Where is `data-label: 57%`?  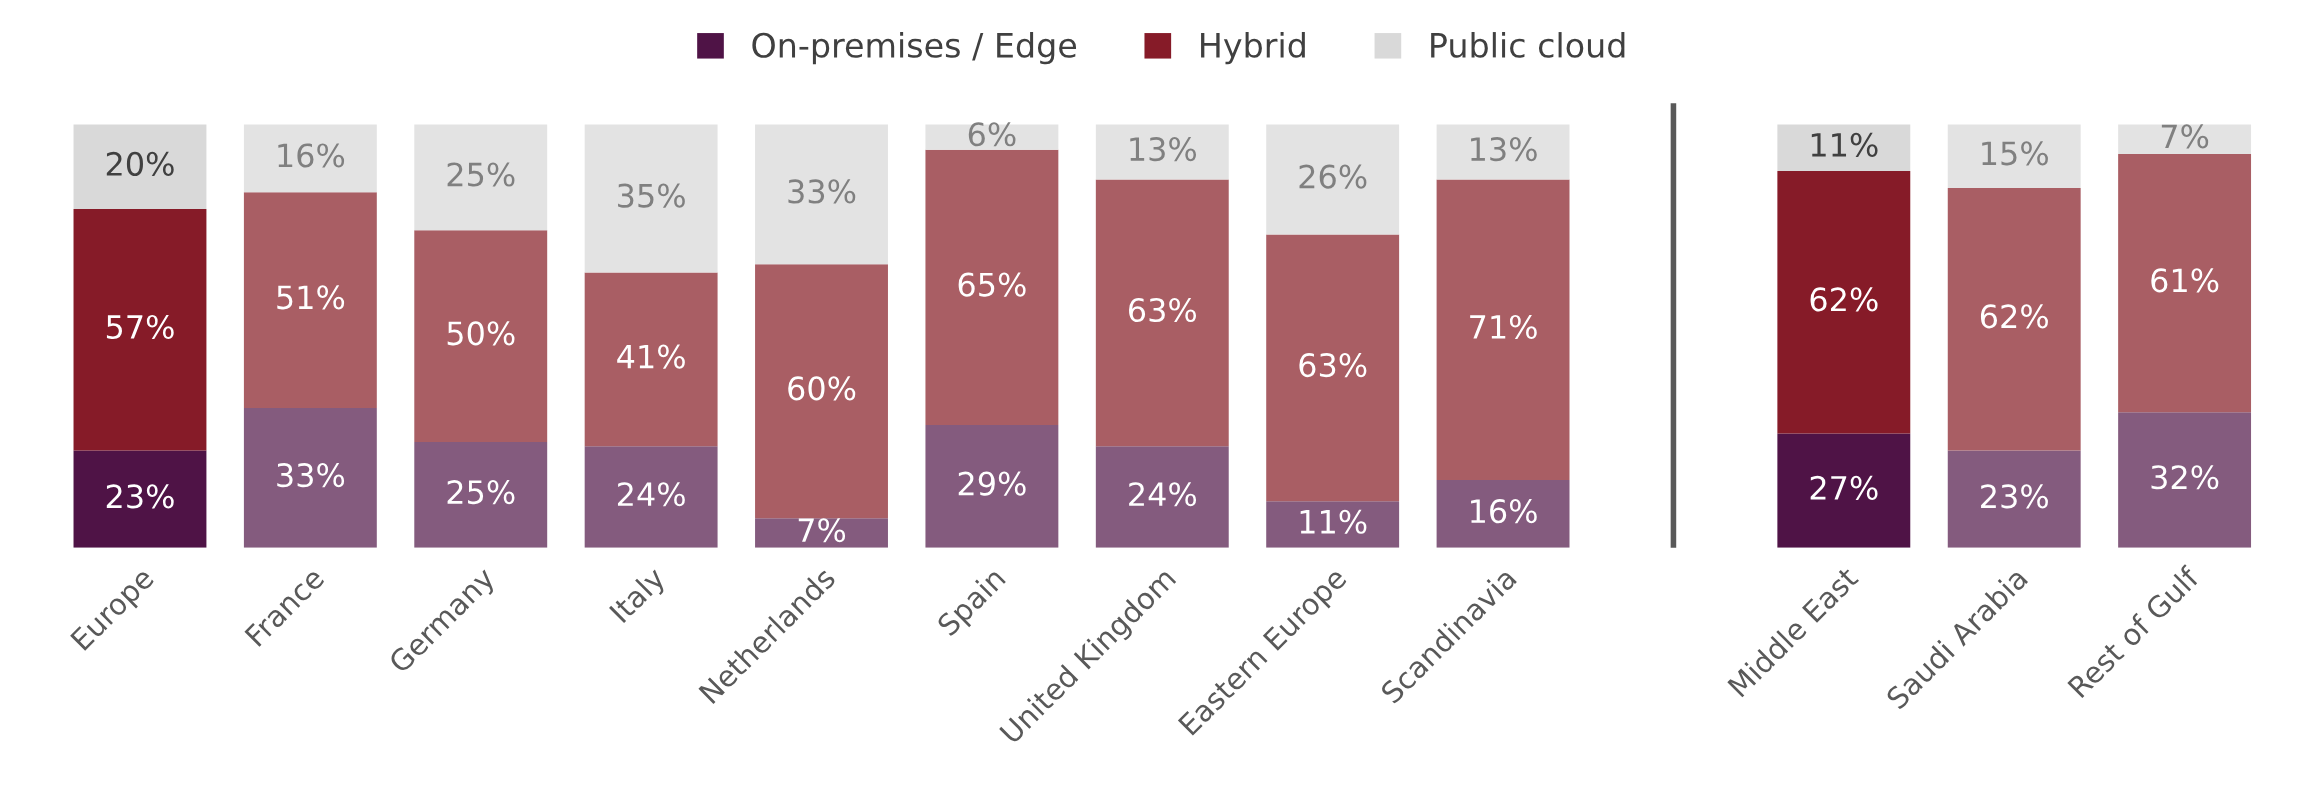
data-label: 57% is located at coordinates (140, 327).